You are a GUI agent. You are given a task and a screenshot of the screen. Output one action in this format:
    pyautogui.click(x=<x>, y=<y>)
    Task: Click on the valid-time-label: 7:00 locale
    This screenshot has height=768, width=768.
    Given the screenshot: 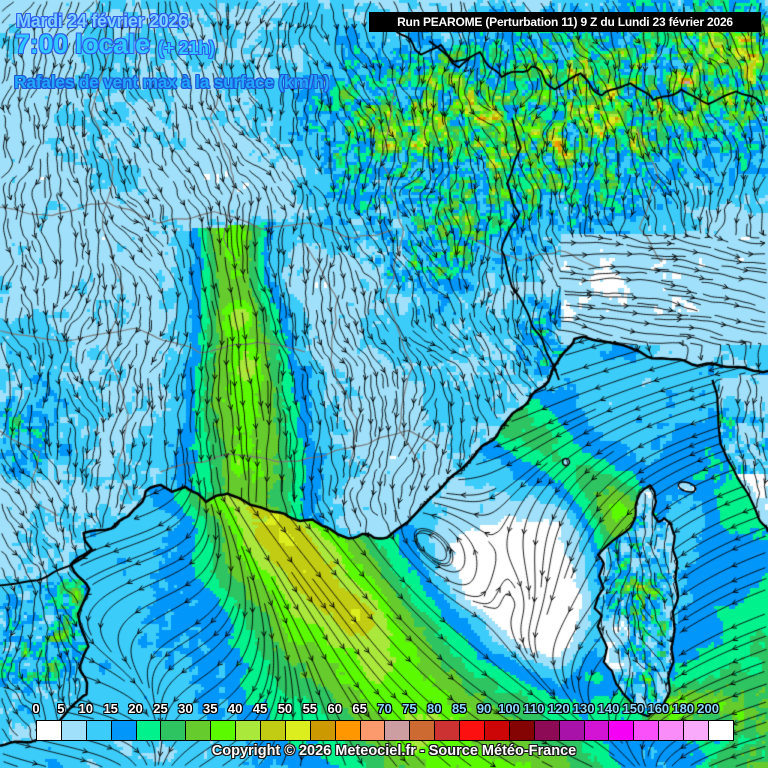 What is the action you would take?
    pyautogui.click(x=82, y=44)
    